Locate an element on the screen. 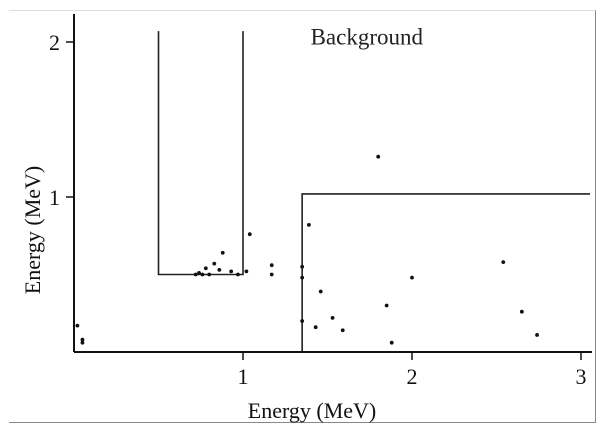 The width and height of the screenshot is (609, 430). x-tick-label: 3 is located at coordinates (581, 376).